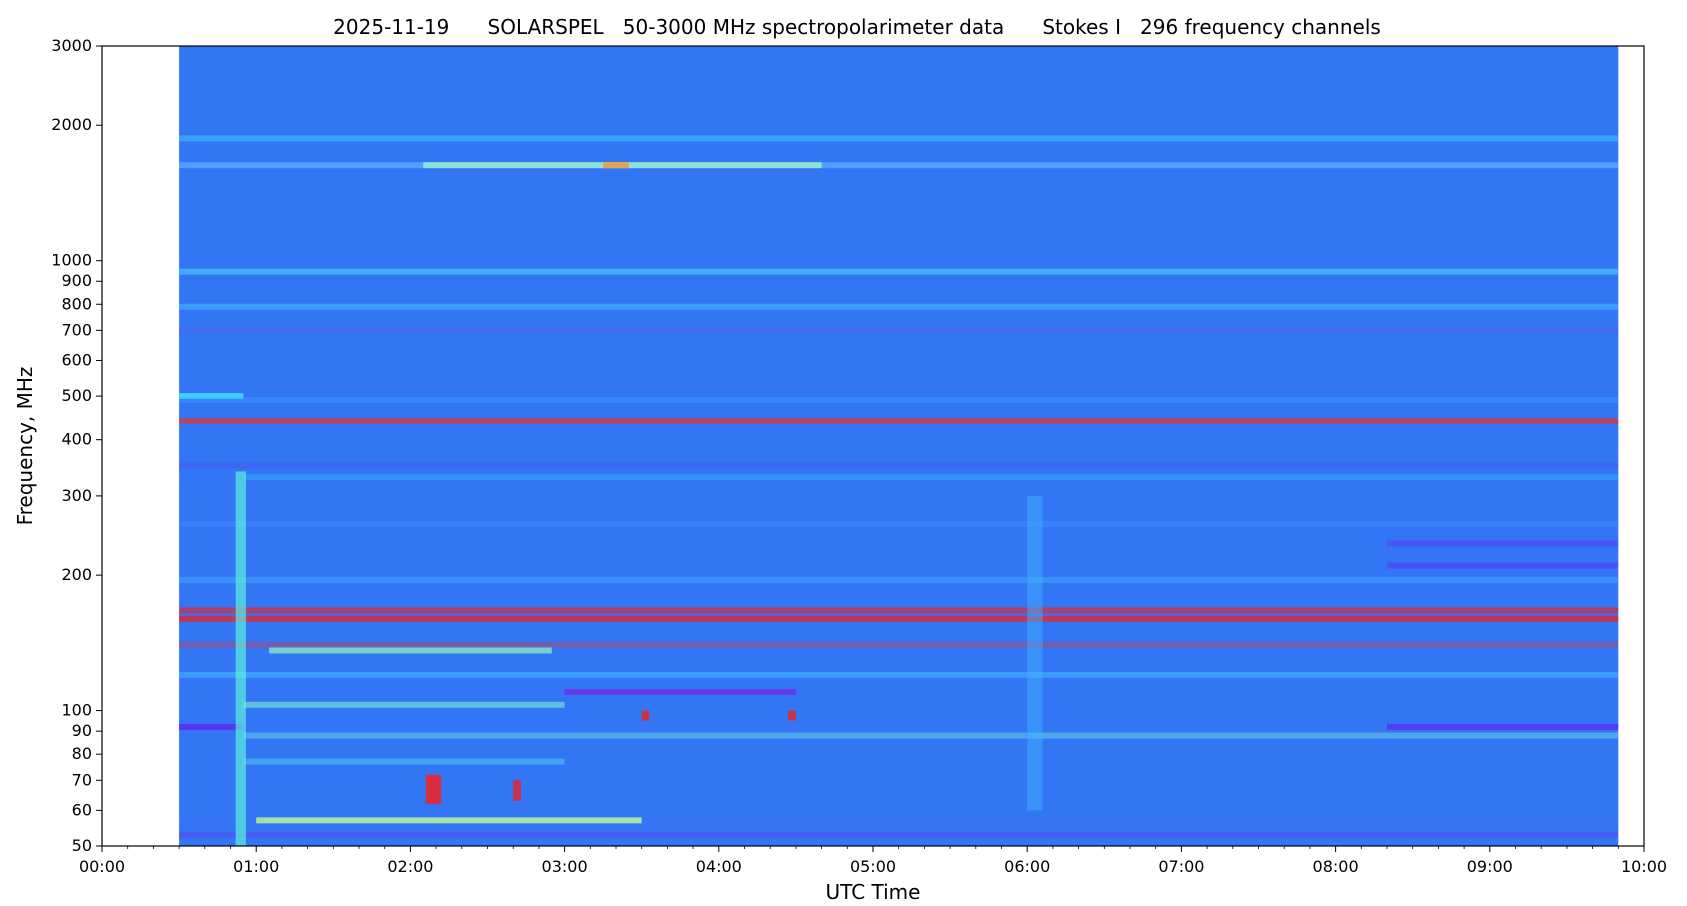 The image size is (1687, 906). I want to click on y-tick-label-14: 1000, so click(71, 260).